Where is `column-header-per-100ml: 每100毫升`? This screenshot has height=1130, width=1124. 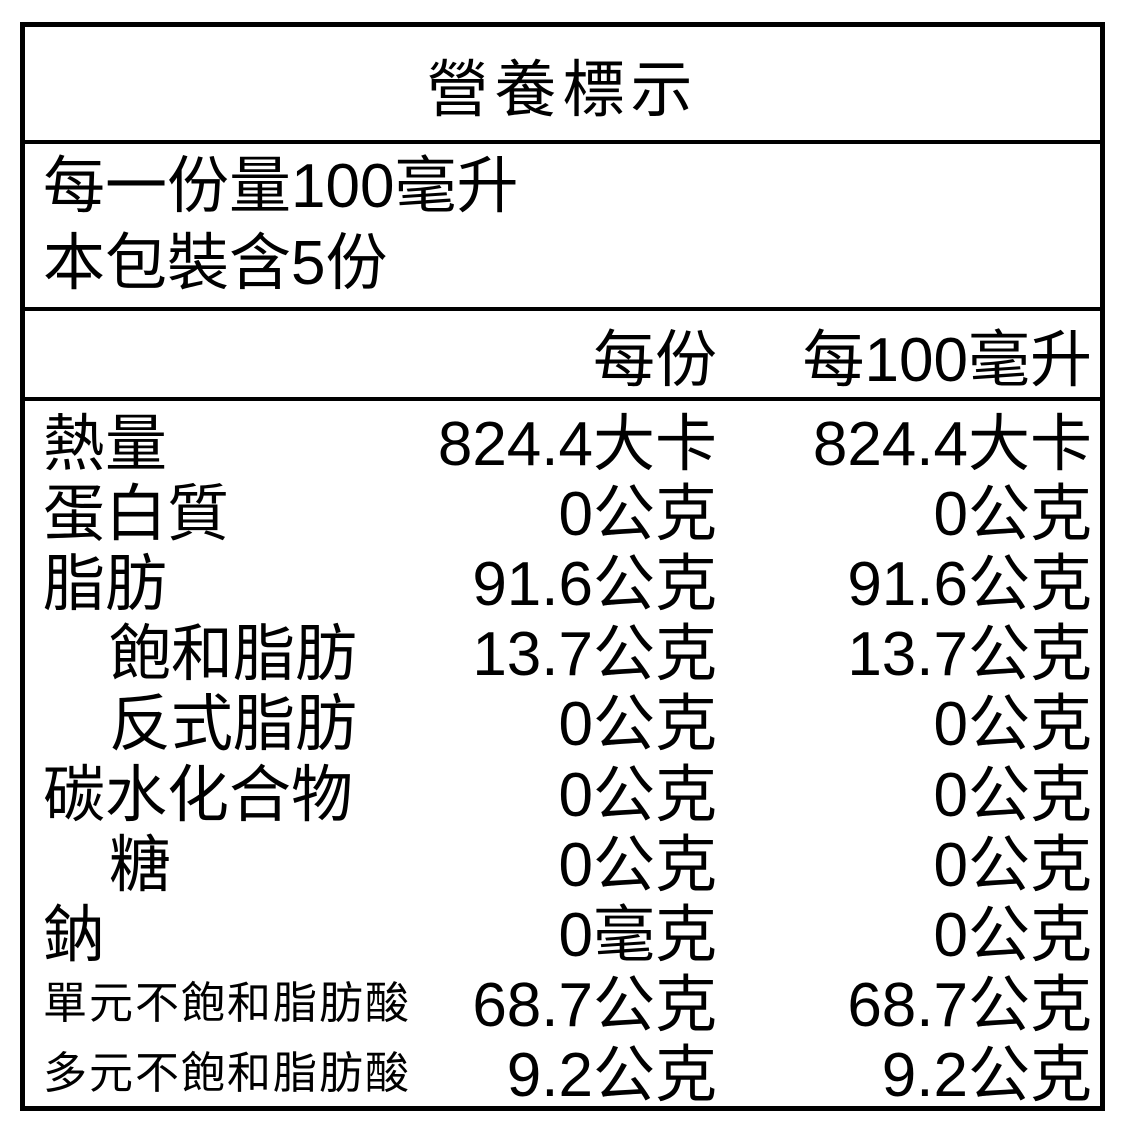 column-header-per-100ml: 每100毫升 is located at coordinates (947, 360).